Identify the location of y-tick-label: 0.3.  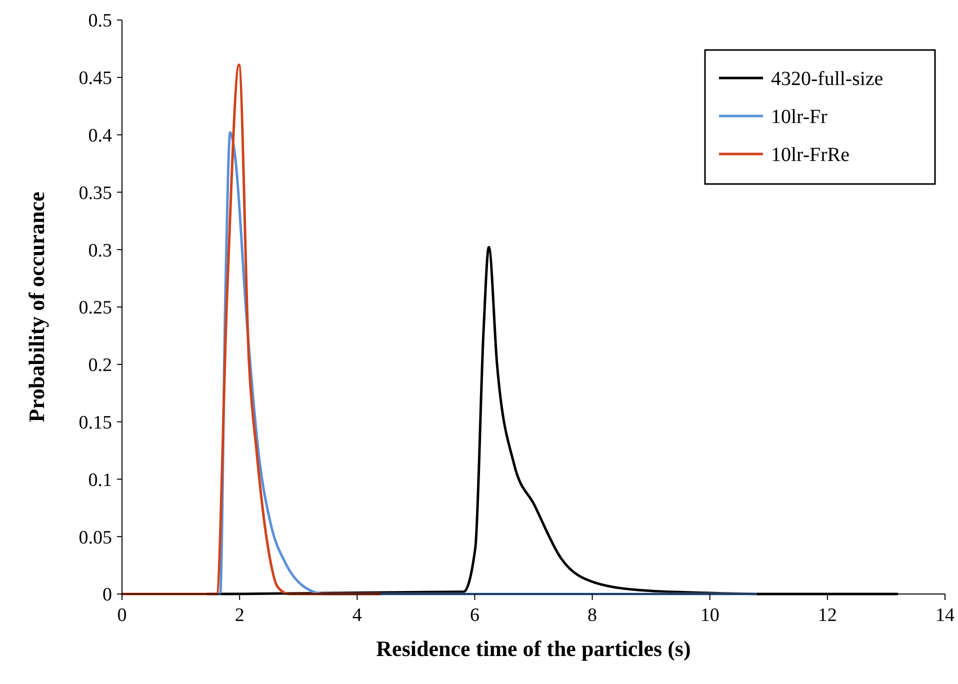
(100, 251).